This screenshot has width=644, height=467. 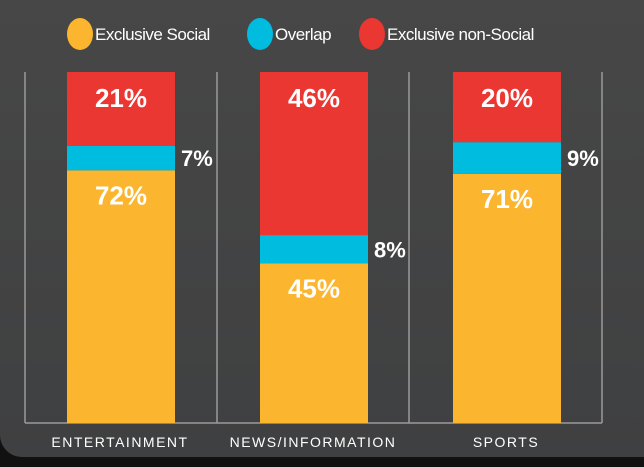 What do you see at coordinates (303, 34) in the screenshot?
I see `legend-label-1: Overlap` at bounding box center [303, 34].